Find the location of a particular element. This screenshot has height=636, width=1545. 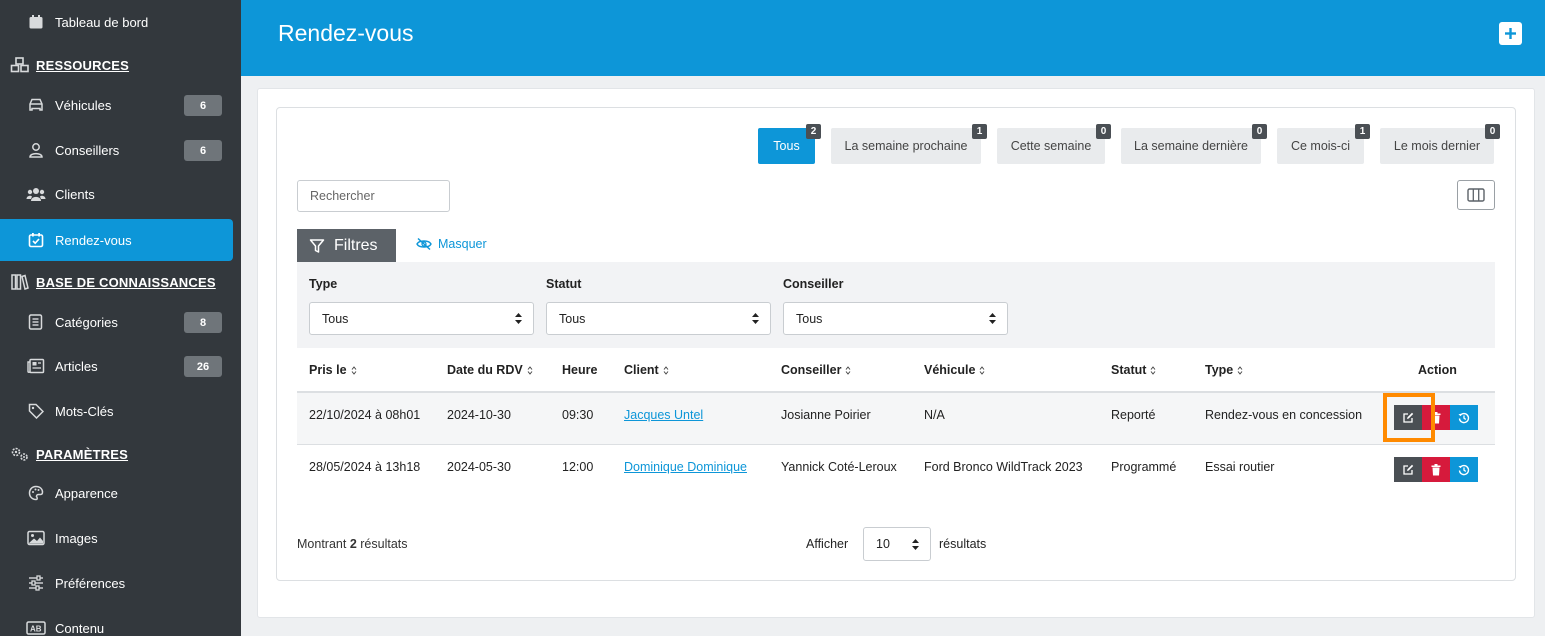

tab-all: Tous 2 is located at coordinates (789, 144).